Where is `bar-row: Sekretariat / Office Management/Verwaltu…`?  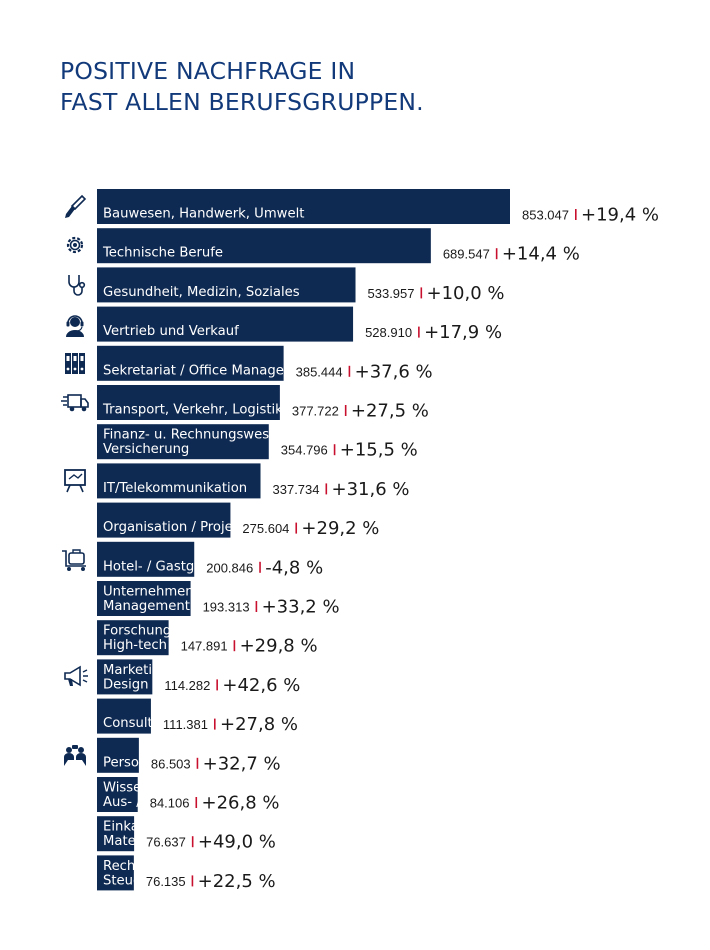
bar-row: Sekretariat / Office Management/Verwaltu… is located at coordinates (265, 363).